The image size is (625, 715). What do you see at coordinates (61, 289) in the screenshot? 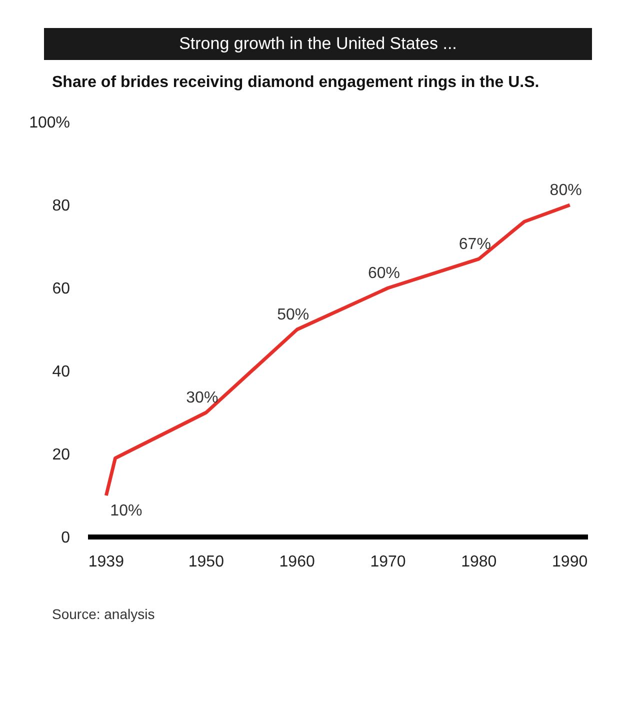
I see `y-tick-label: 60` at bounding box center [61, 289].